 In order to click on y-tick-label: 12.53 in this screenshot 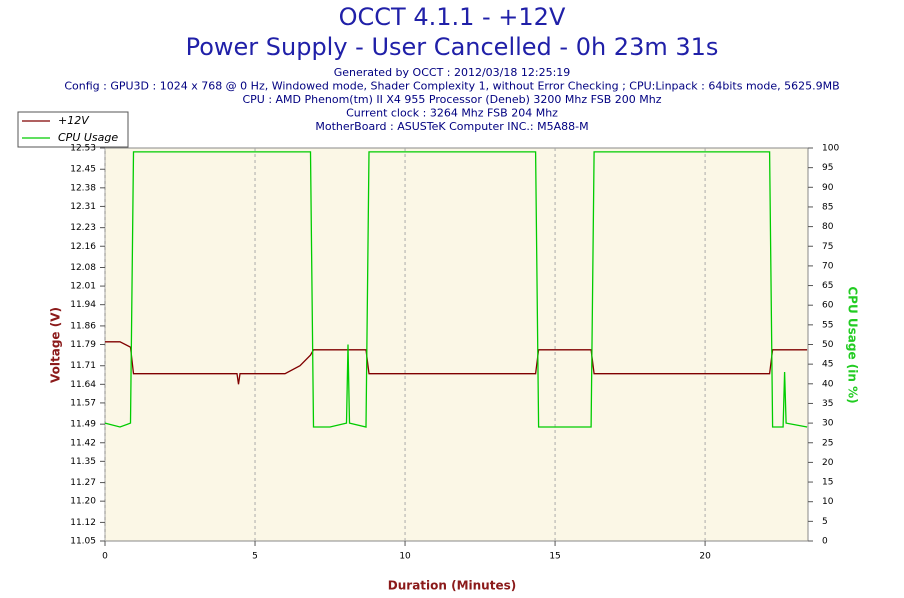, I will do `click(83, 149)`.